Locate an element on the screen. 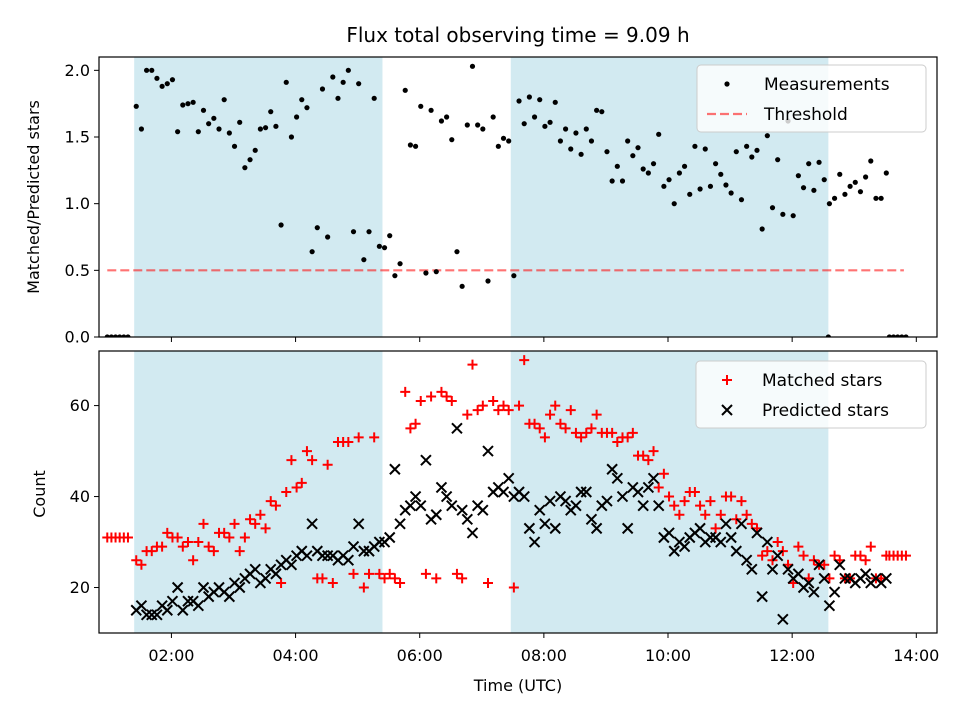  legend: Measurements Threshold is located at coordinates (811, 98).